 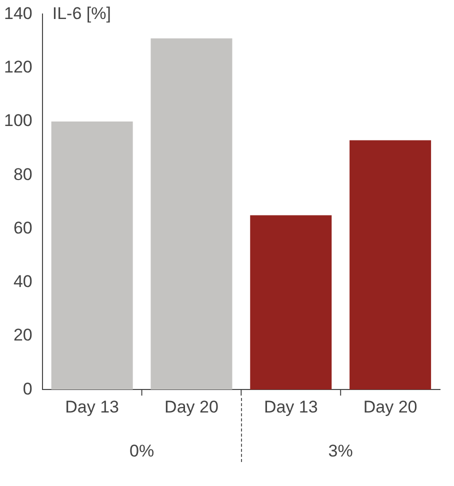 I want to click on y-tick-label: 80, so click(x=22, y=174).